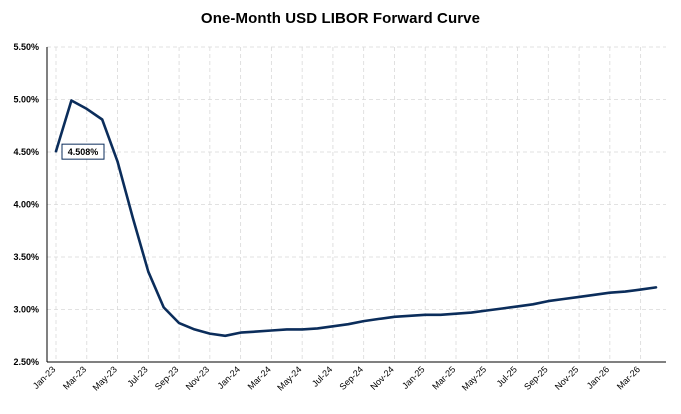 The image size is (681, 414). I want to click on callout-box, so click(83, 151).